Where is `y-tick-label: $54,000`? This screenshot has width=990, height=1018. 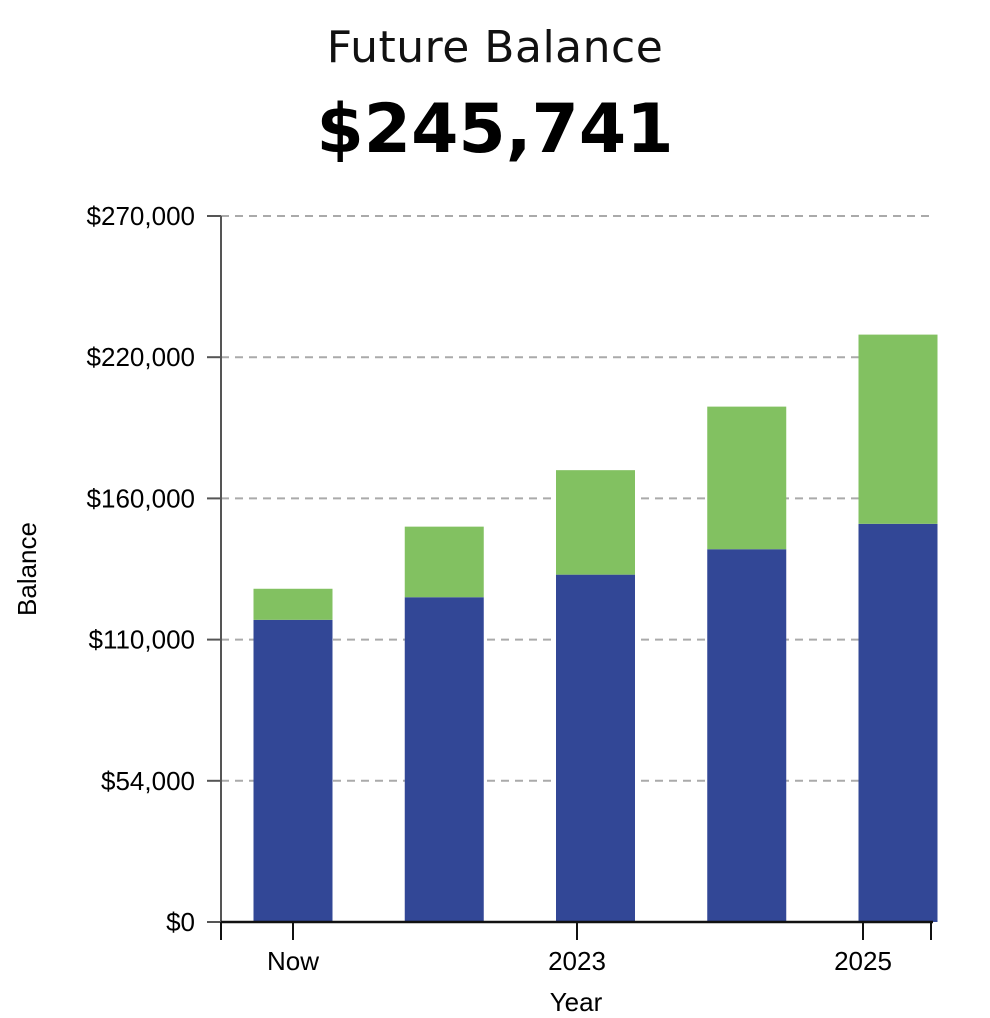 y-tick-label: $54,000 is located at coordinates (148, 781).